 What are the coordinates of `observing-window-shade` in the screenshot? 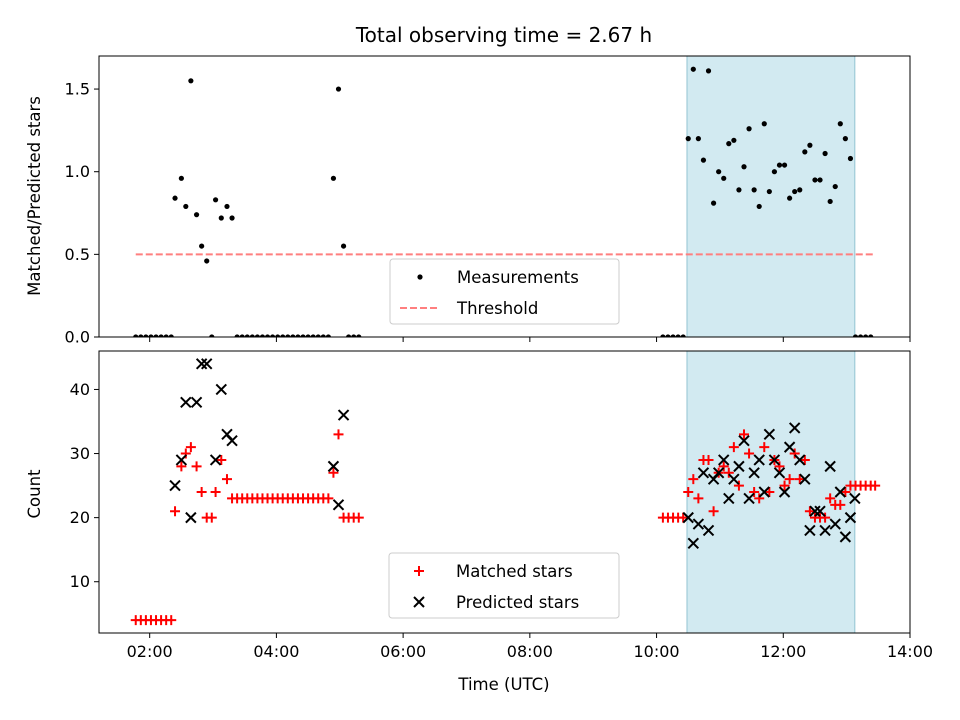 It's located at (771, 196).